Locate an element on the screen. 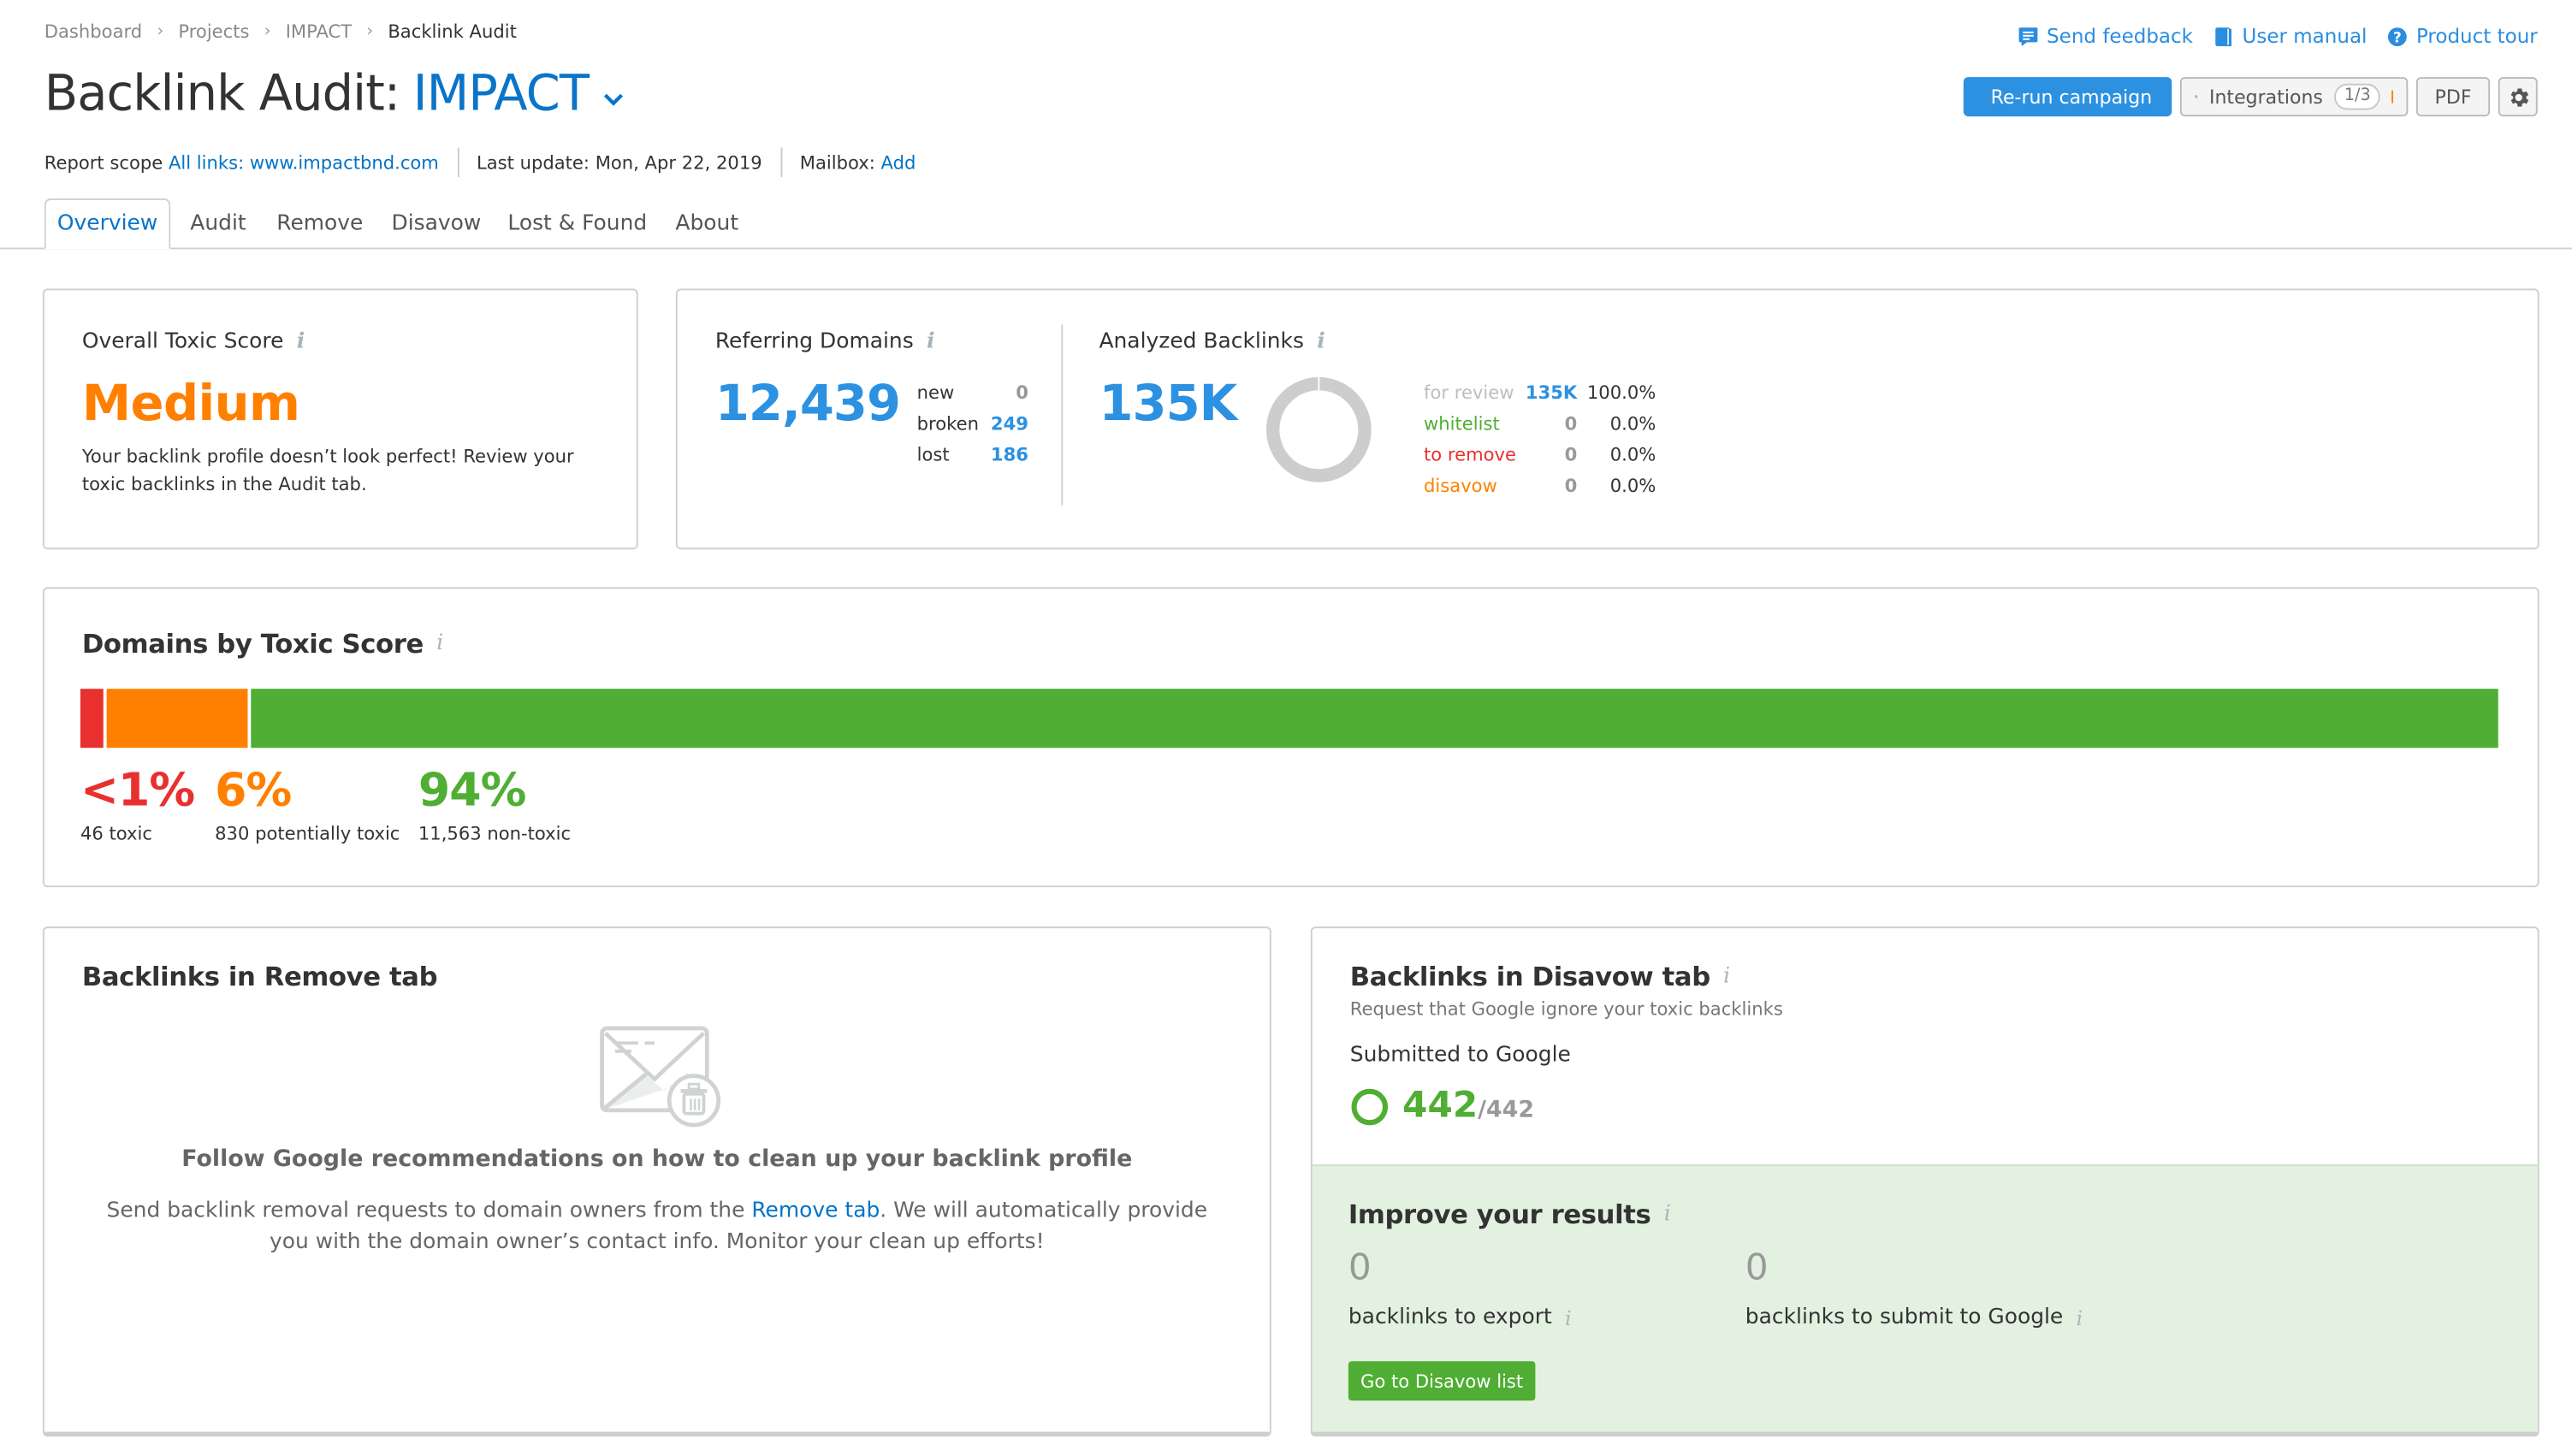 The image size is (2572, 1456). for-review-value: 135K is located at coordinates (1551, 393).